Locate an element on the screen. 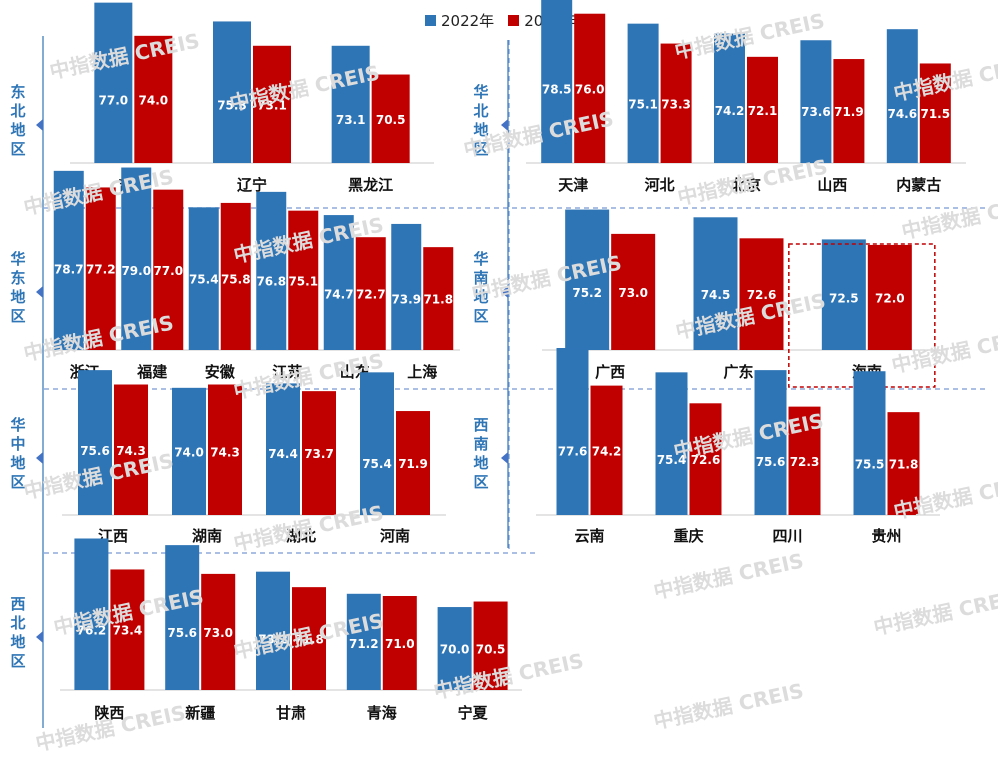 The image size is (998, 757). bar-2022-安徽 is located at coordinates (203, 278).